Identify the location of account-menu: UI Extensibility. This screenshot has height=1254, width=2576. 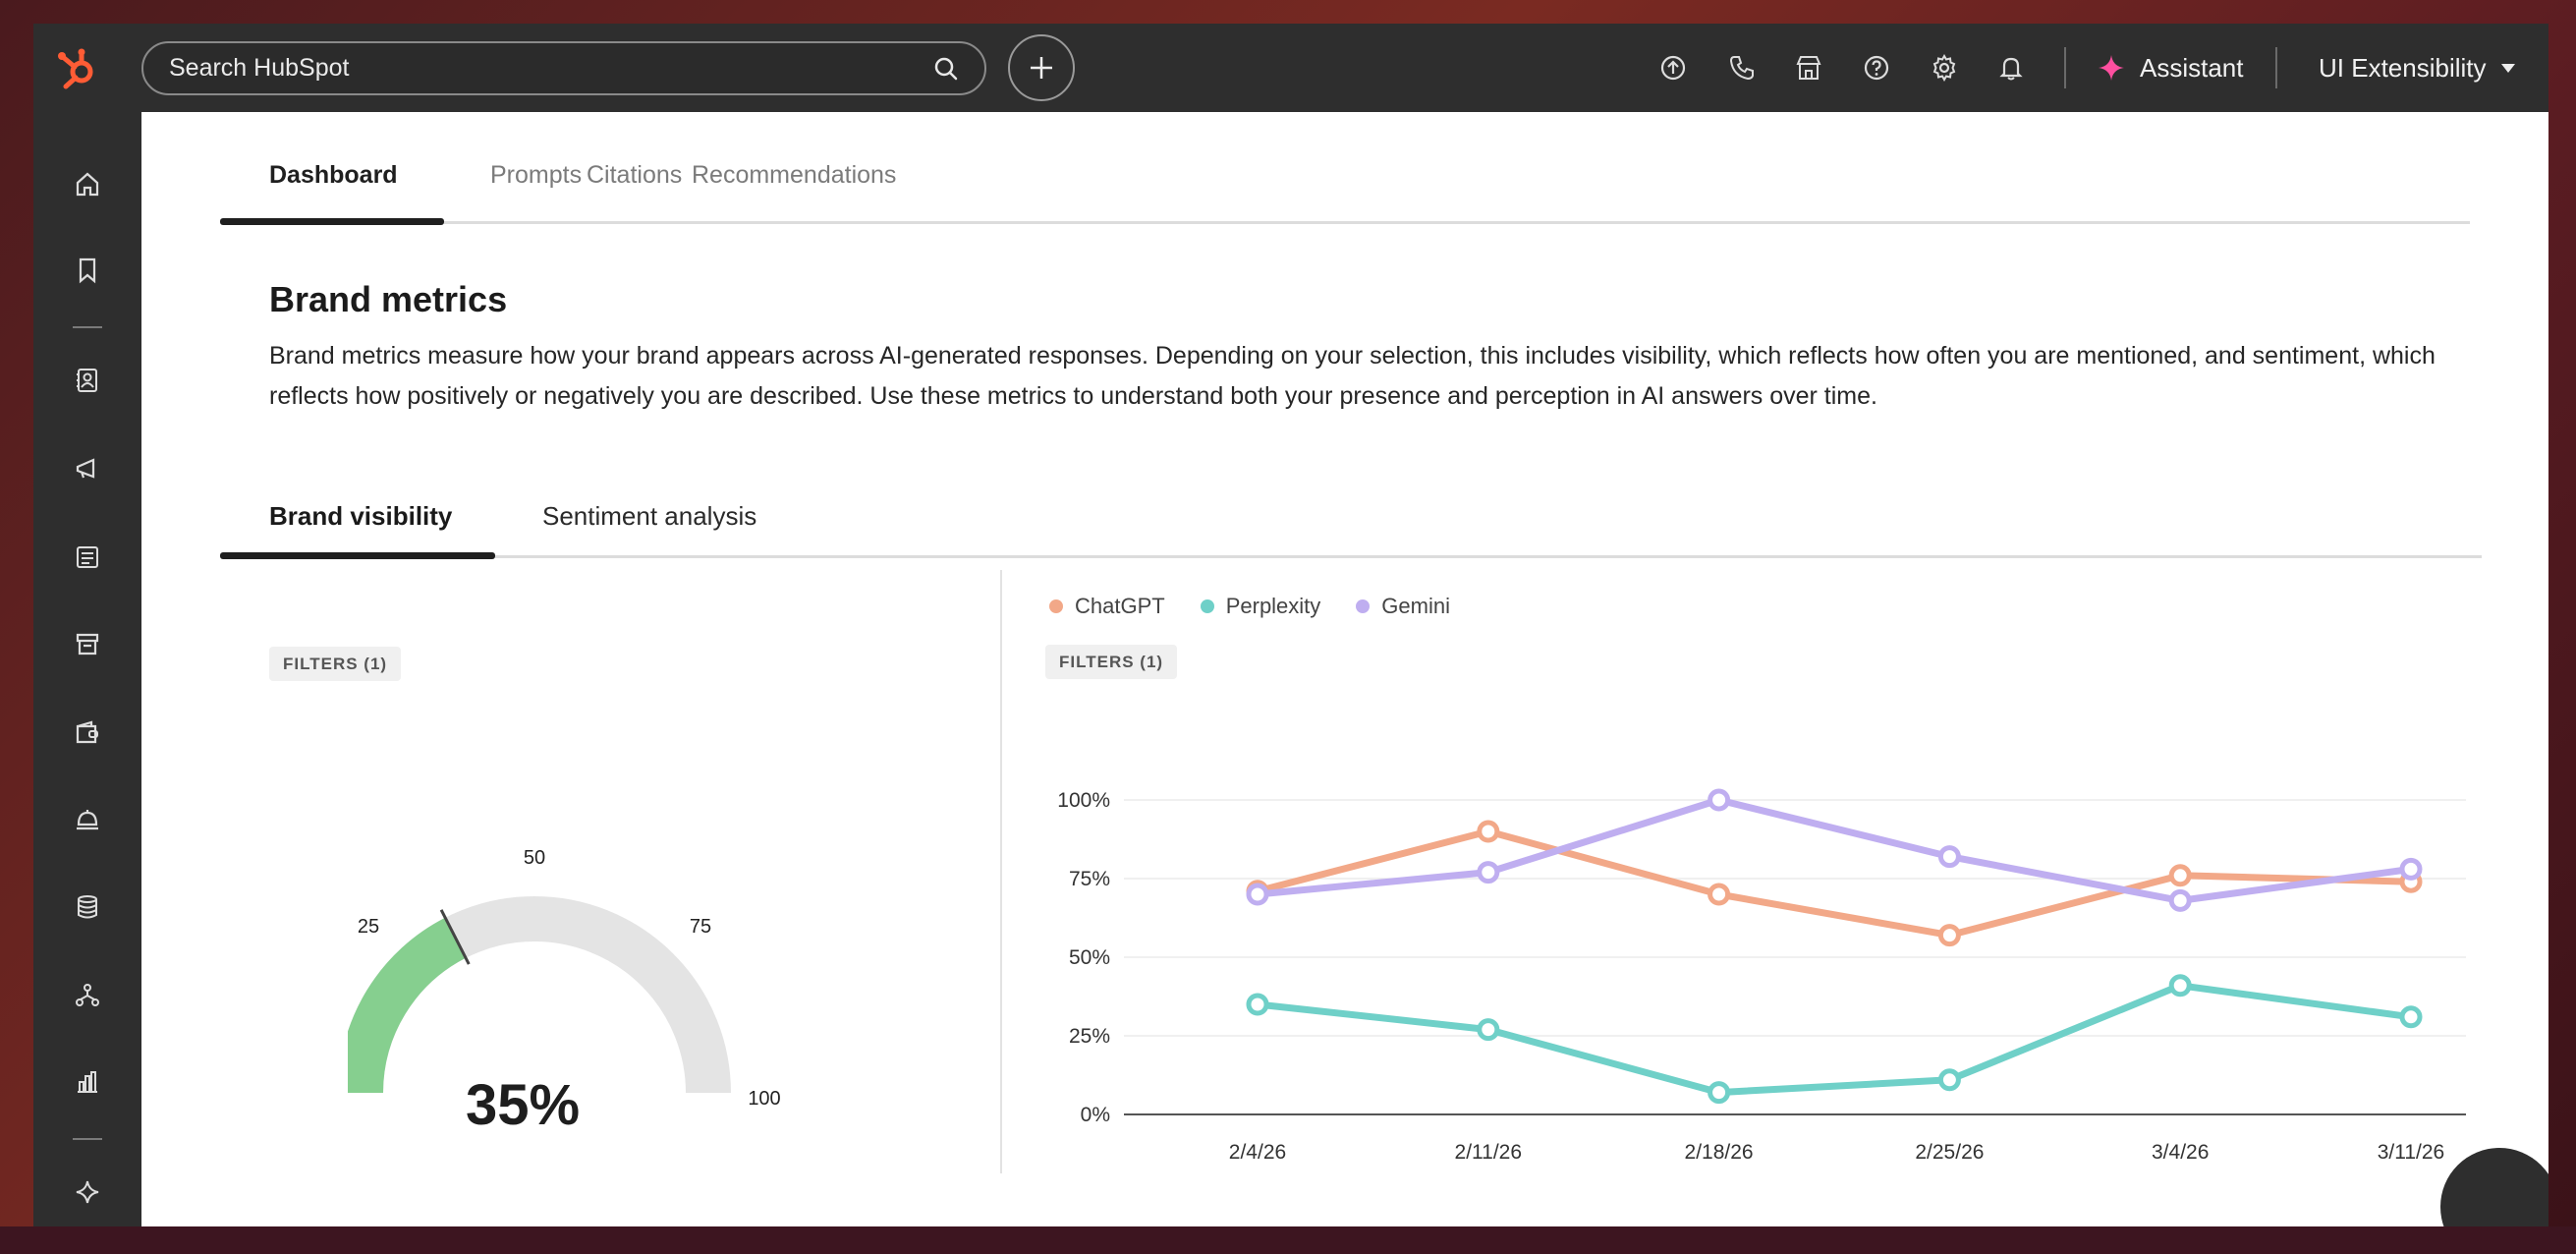
(2417, 67).